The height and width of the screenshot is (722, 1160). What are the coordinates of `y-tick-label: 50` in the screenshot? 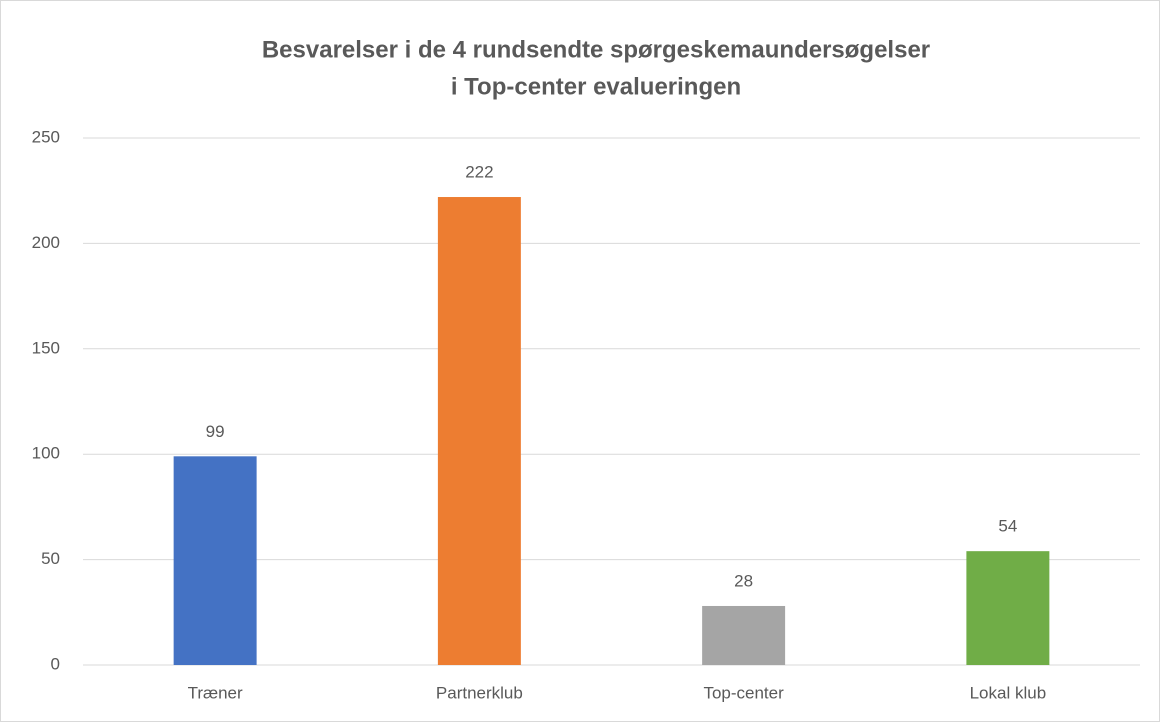 It's located at (50, 558).